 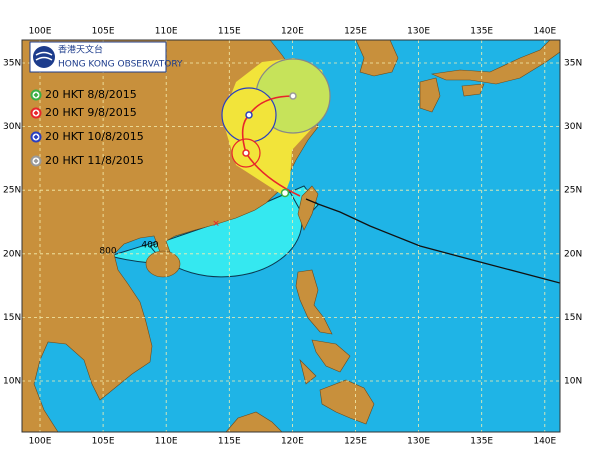 What do you see at coordinates (91, 94) in the screenshot?
I see `legend-label: 20 HKT 8/8/2015` at bounding box center [91, 94].